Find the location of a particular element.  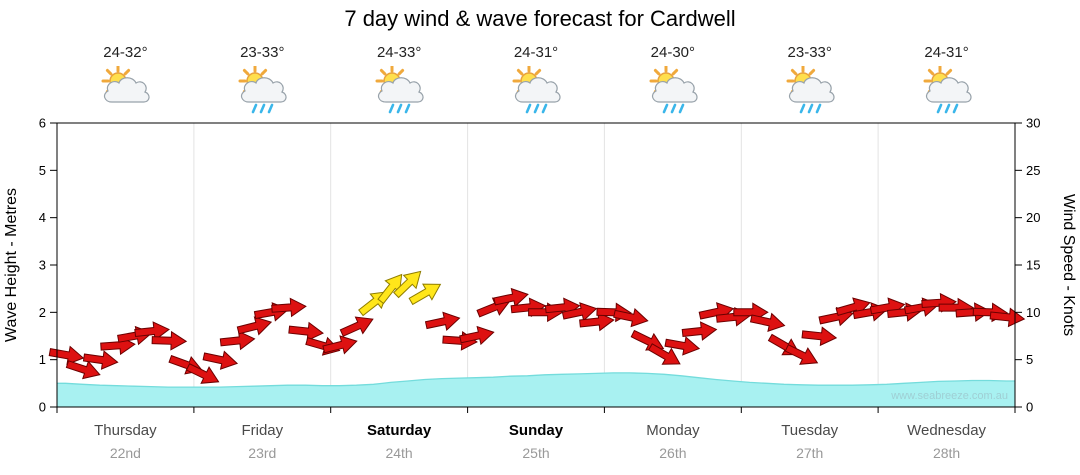

day-date-label: 28th is located at coordinates (946, 453).